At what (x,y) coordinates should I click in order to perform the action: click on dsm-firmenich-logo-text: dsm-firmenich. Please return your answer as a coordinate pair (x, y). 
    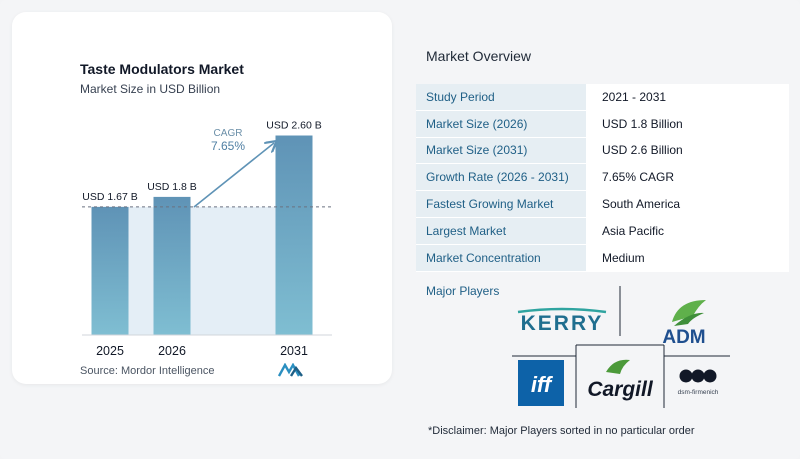
    Looking at the image, I should click on (698, 392).